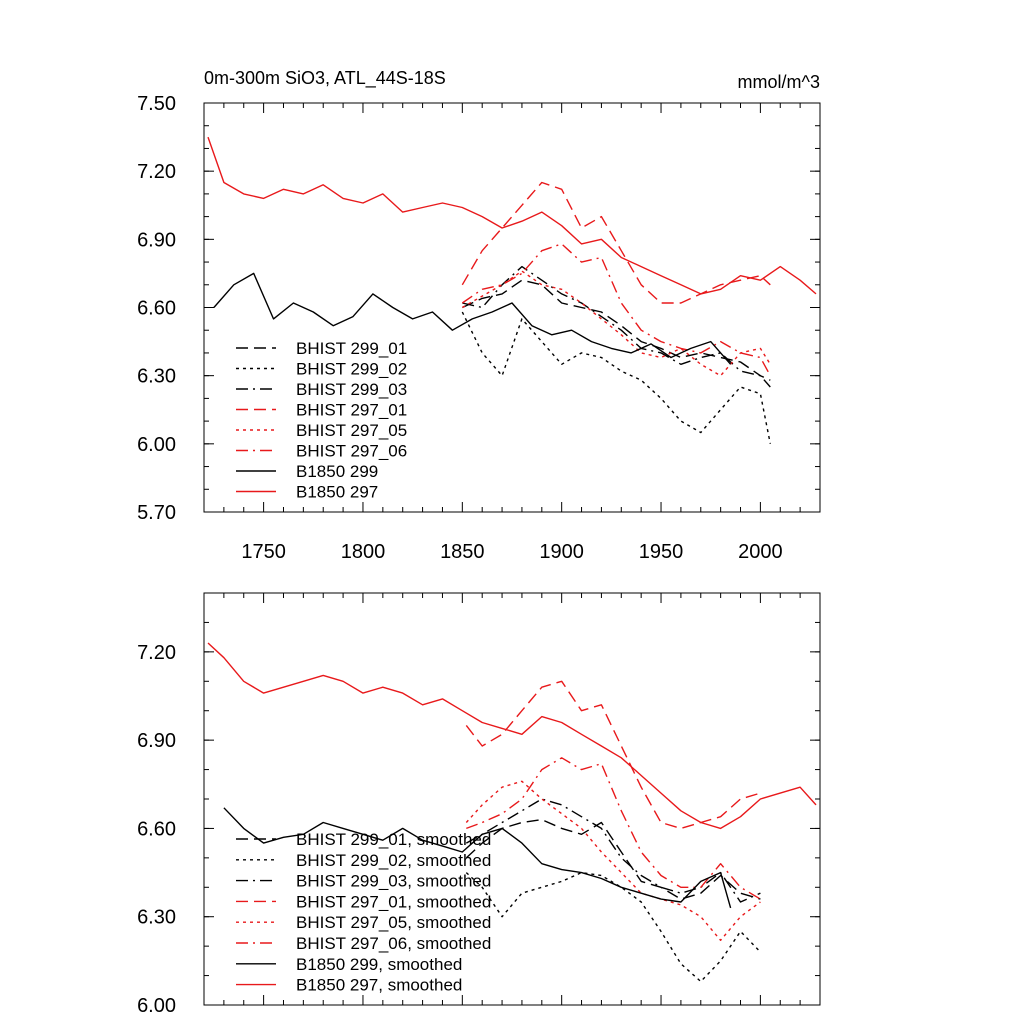  What do you see at coordinates (462, 552) in the screenshot?
I see `x-tick-label: 1850` at bounding box center [462, 552].